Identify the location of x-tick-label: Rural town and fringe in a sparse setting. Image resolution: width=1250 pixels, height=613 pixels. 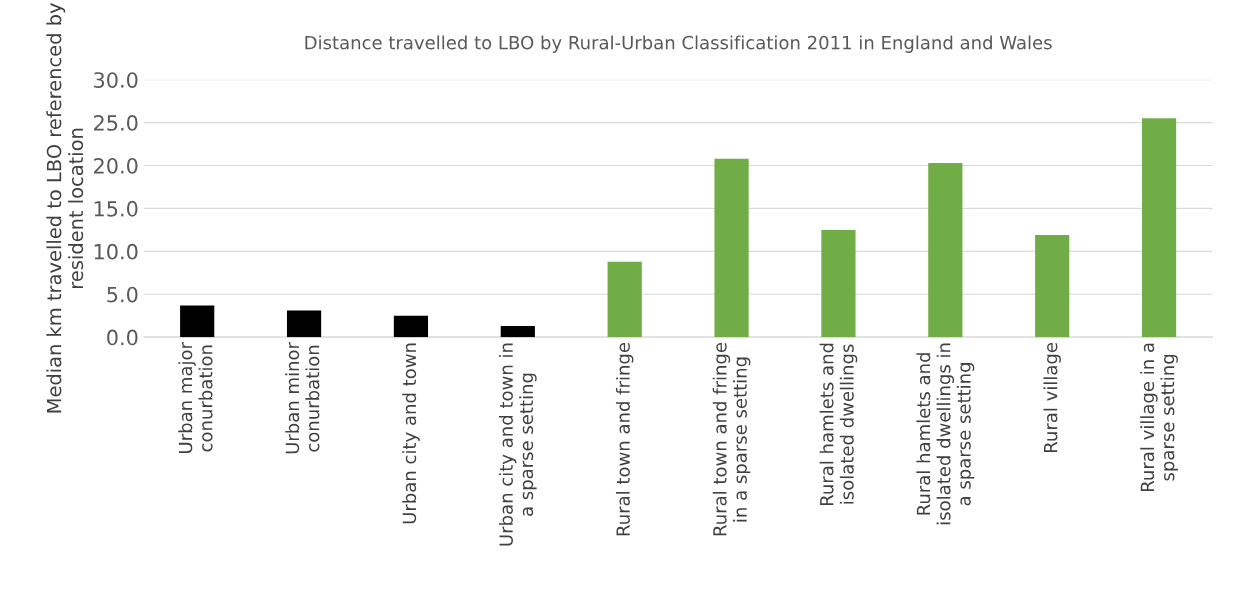
(731, 439).